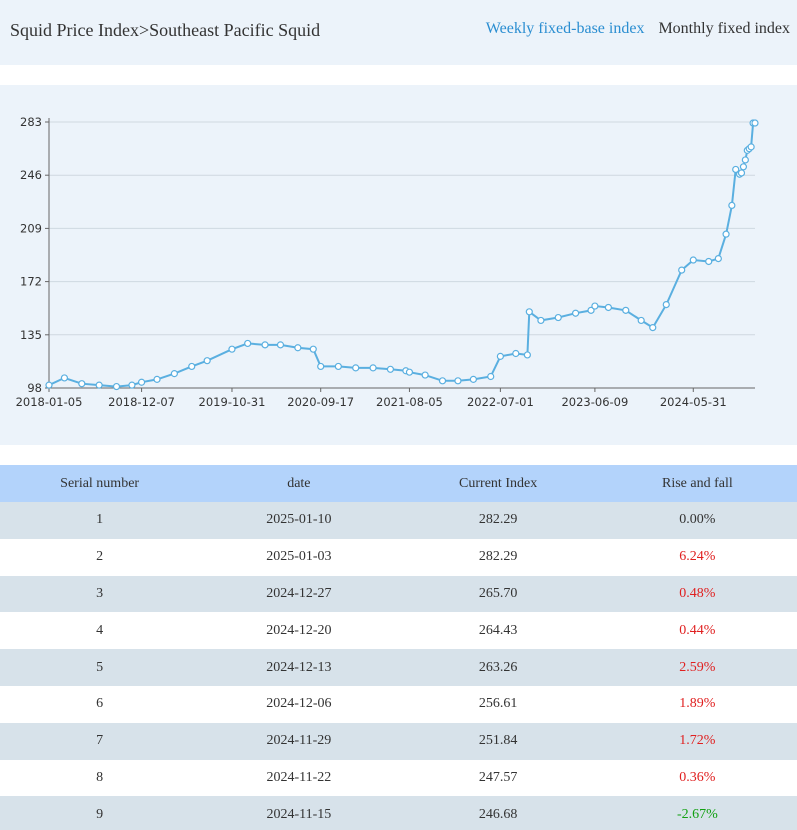 The width and height of the screenshot is (797, 830). I want to click on cell-serial: 3, so click(100, 593).